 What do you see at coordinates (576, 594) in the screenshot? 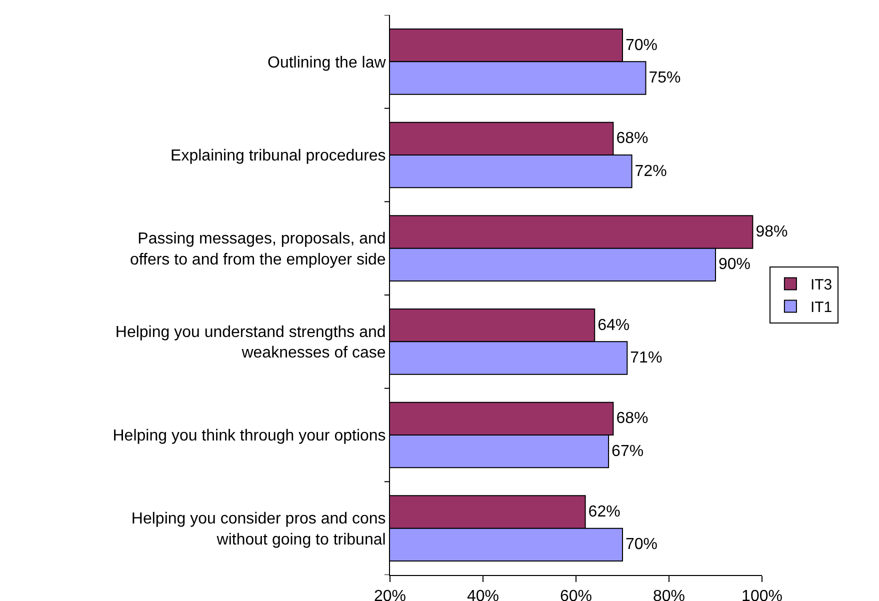
I see `x-tick-label: 60%` at bounding box center [576, 594].